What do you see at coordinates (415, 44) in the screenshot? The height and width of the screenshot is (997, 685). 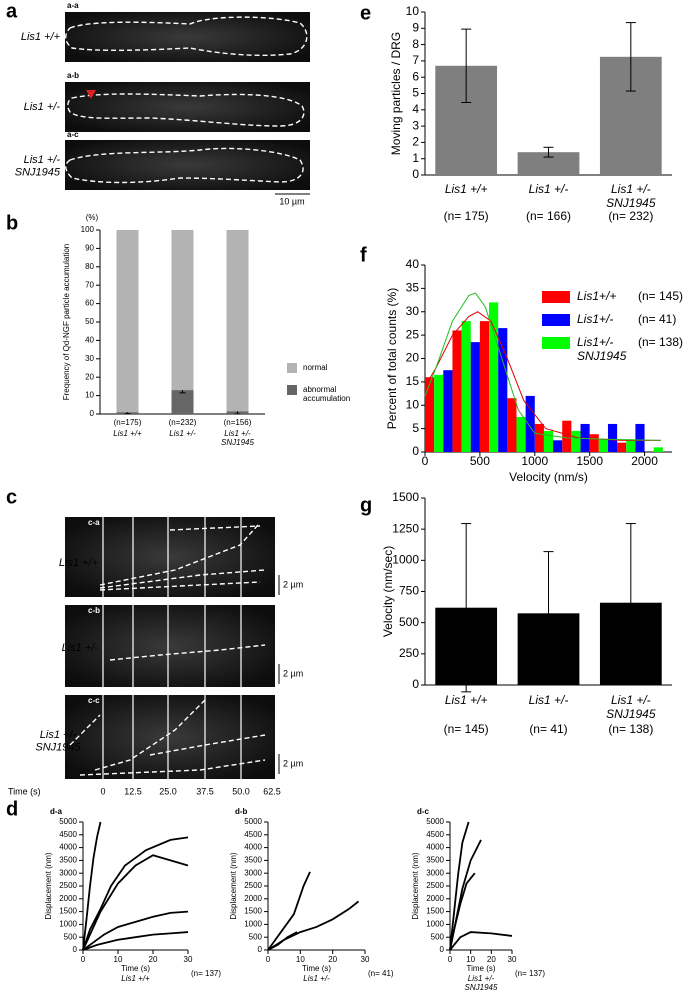 I see `y-tick-label: 8` at bounding box center [415, 44].